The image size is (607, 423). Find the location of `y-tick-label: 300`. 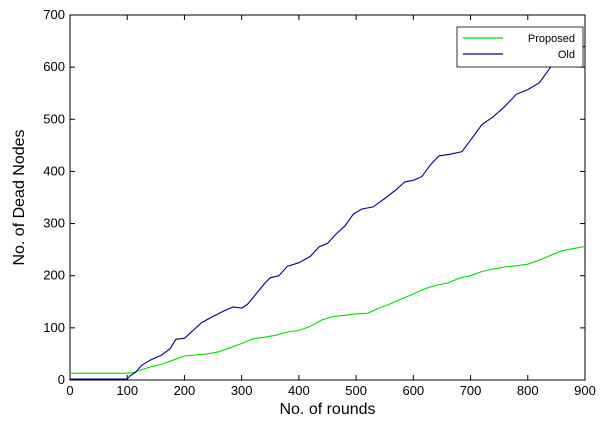

y-tick-label: 300 is located at coordinates (54, 223).